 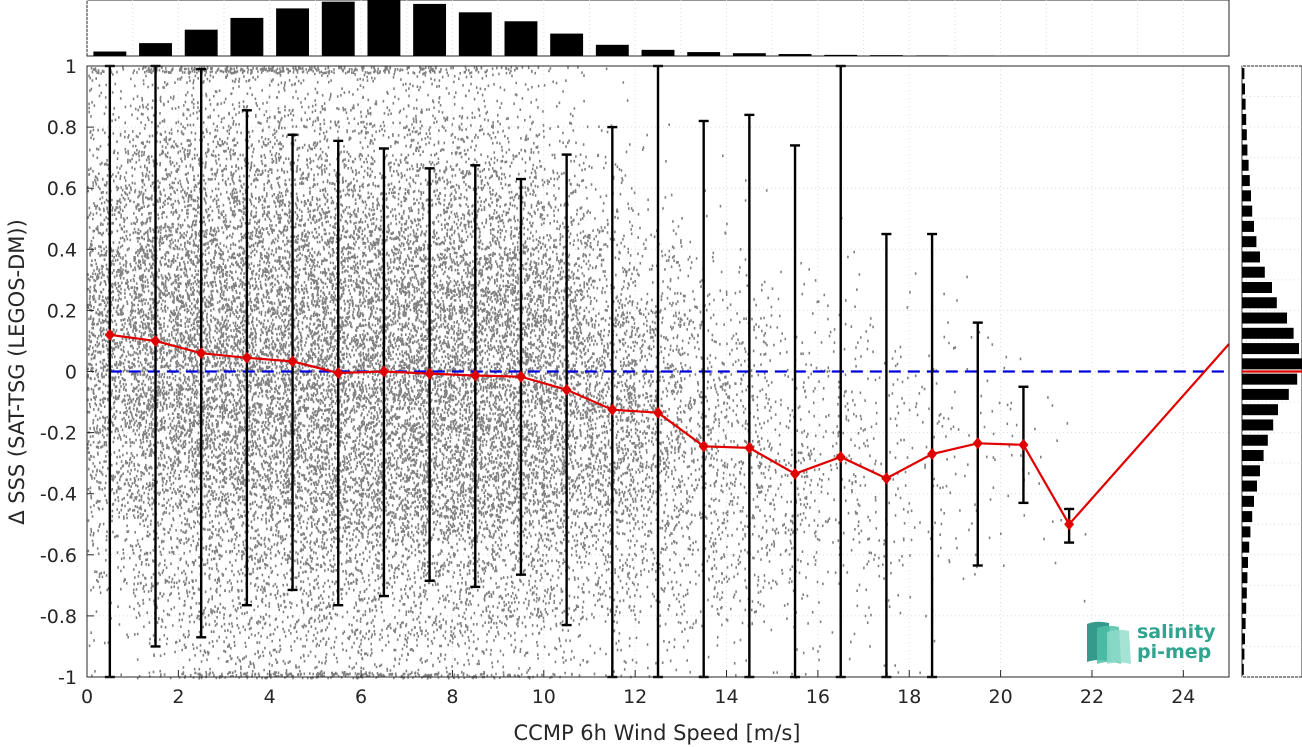 I want to click on y-tick-label-6: 0.2, so click(x=62, y=311).